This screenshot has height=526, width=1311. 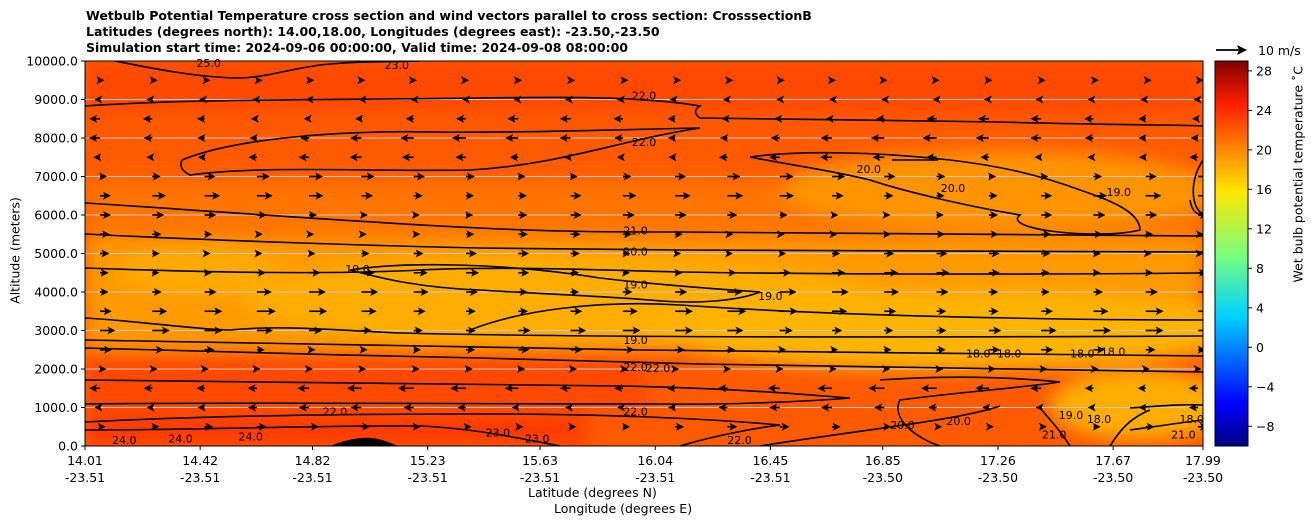 What do you see at coordinates (56, 253) in the screenshot?
I see `y-tick-label: 5000.0` at bounding box center [56, 253].